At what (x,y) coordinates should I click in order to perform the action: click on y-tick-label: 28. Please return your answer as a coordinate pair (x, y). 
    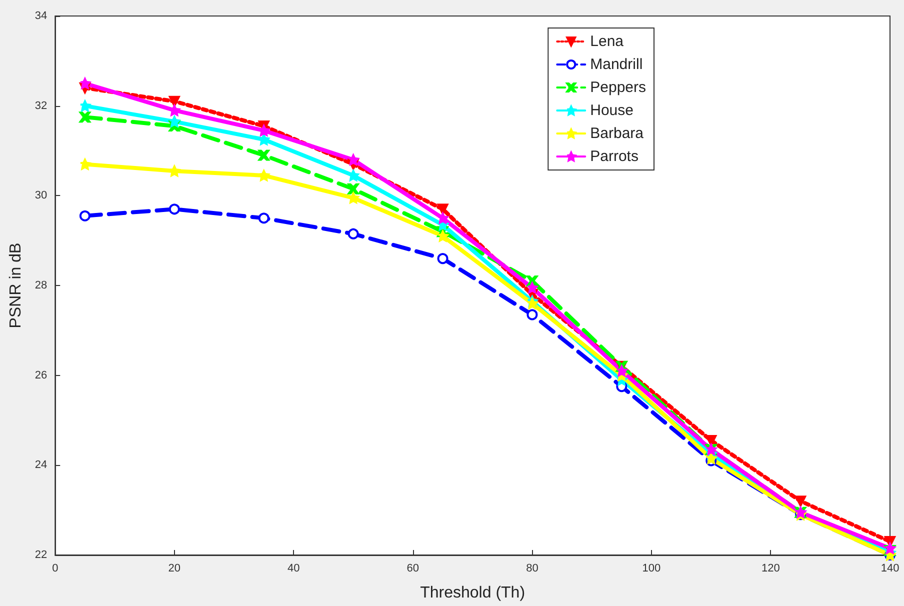
    Looking at the image, I should click on (41, 286).